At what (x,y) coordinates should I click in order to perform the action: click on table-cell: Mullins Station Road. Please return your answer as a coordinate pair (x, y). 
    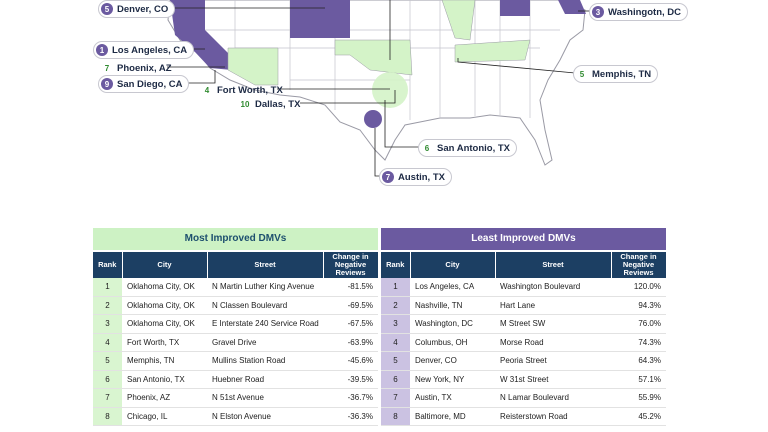
    Looking at the image, I should click on (265, 361).